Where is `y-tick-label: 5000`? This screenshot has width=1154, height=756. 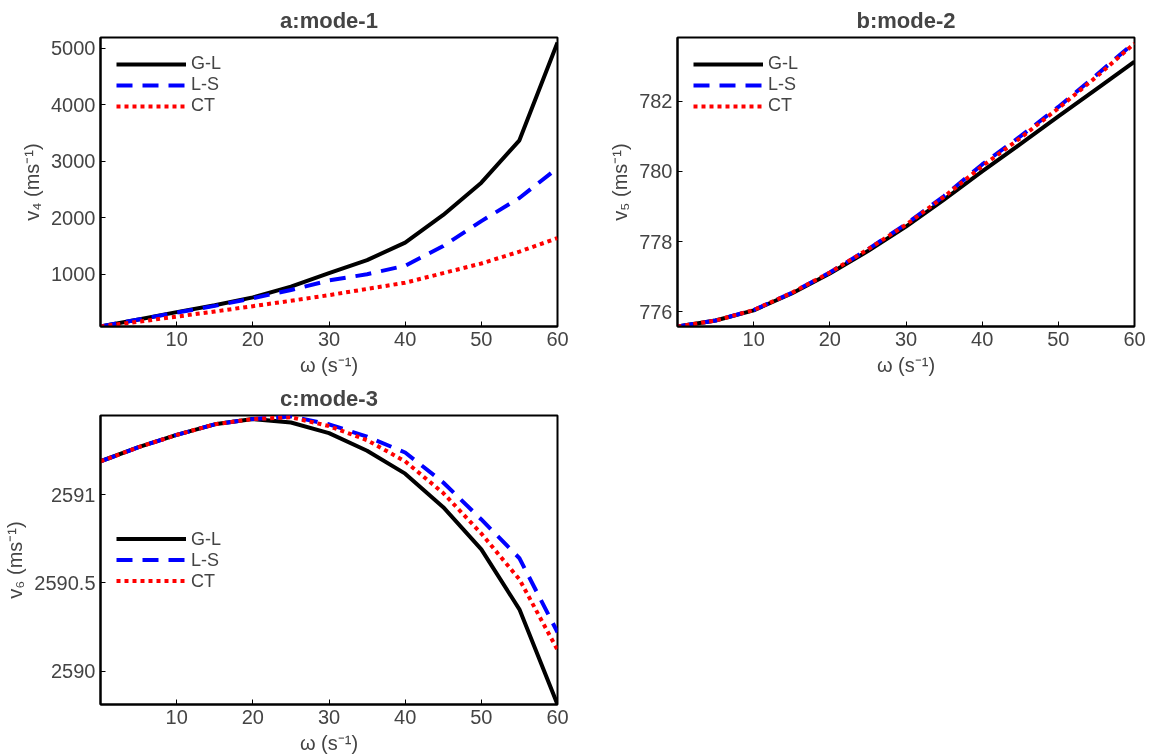
y-tick-label: 5000 is located at coordinates (73, 48).